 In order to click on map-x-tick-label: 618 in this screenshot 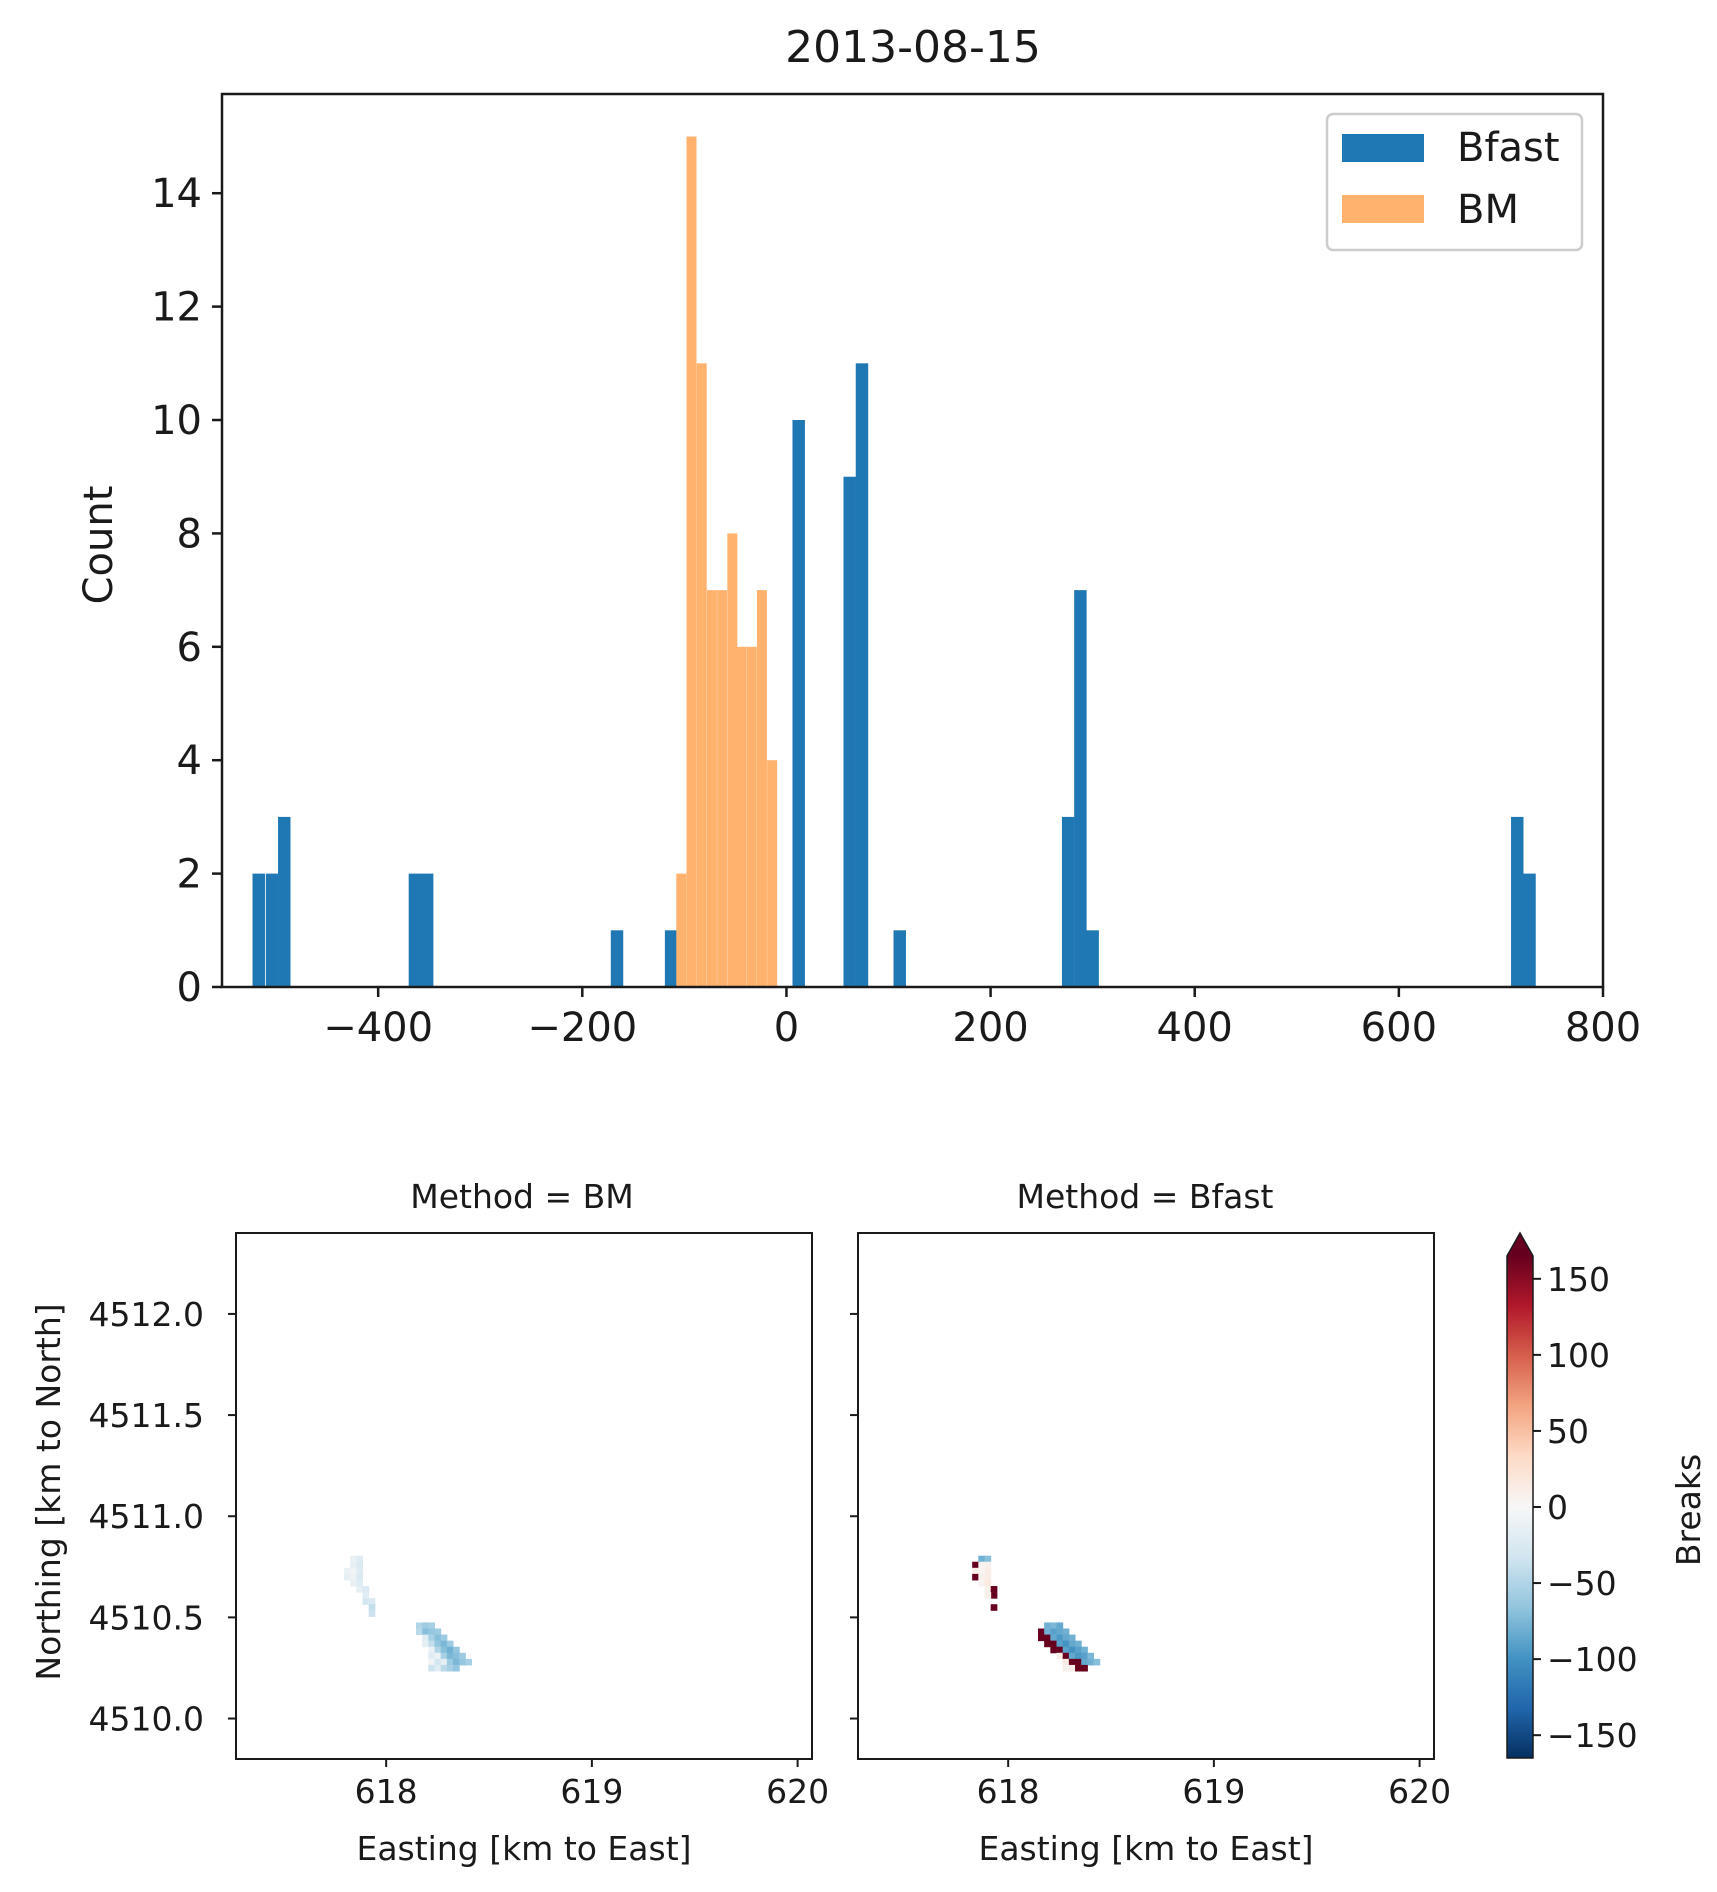, I will do `click(386, 1791)`.